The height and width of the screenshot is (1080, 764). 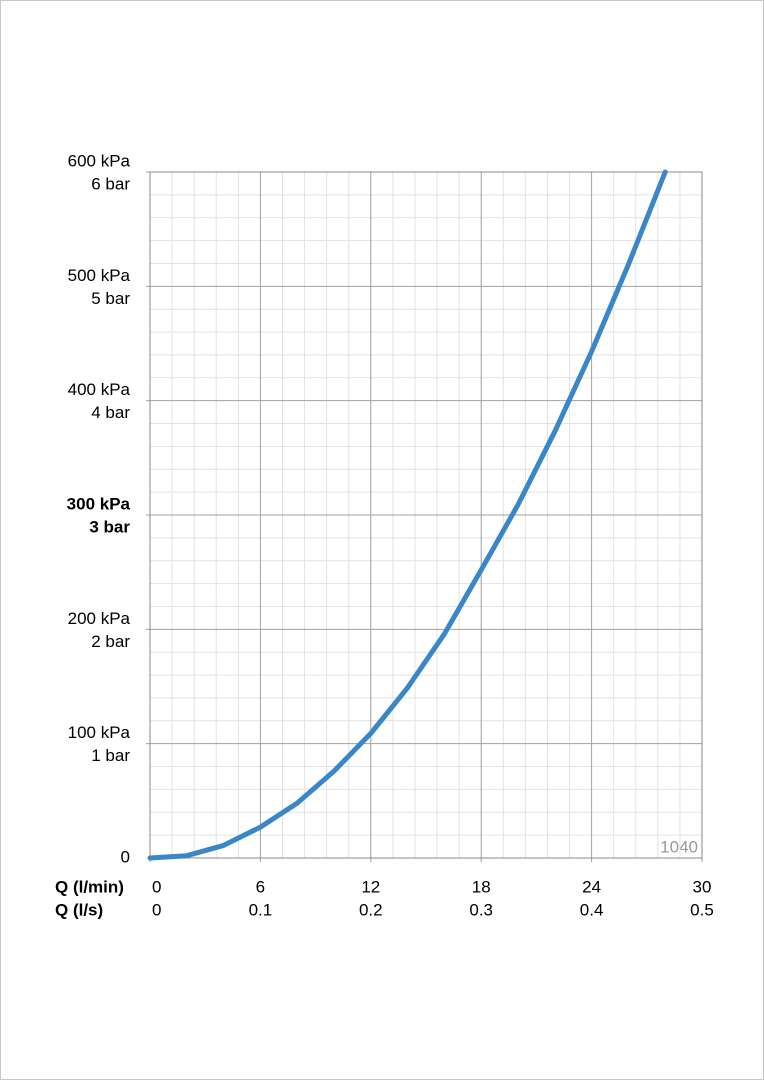 I want to click on y-tick-label: 300 kPa, so click(x=99, y=503).